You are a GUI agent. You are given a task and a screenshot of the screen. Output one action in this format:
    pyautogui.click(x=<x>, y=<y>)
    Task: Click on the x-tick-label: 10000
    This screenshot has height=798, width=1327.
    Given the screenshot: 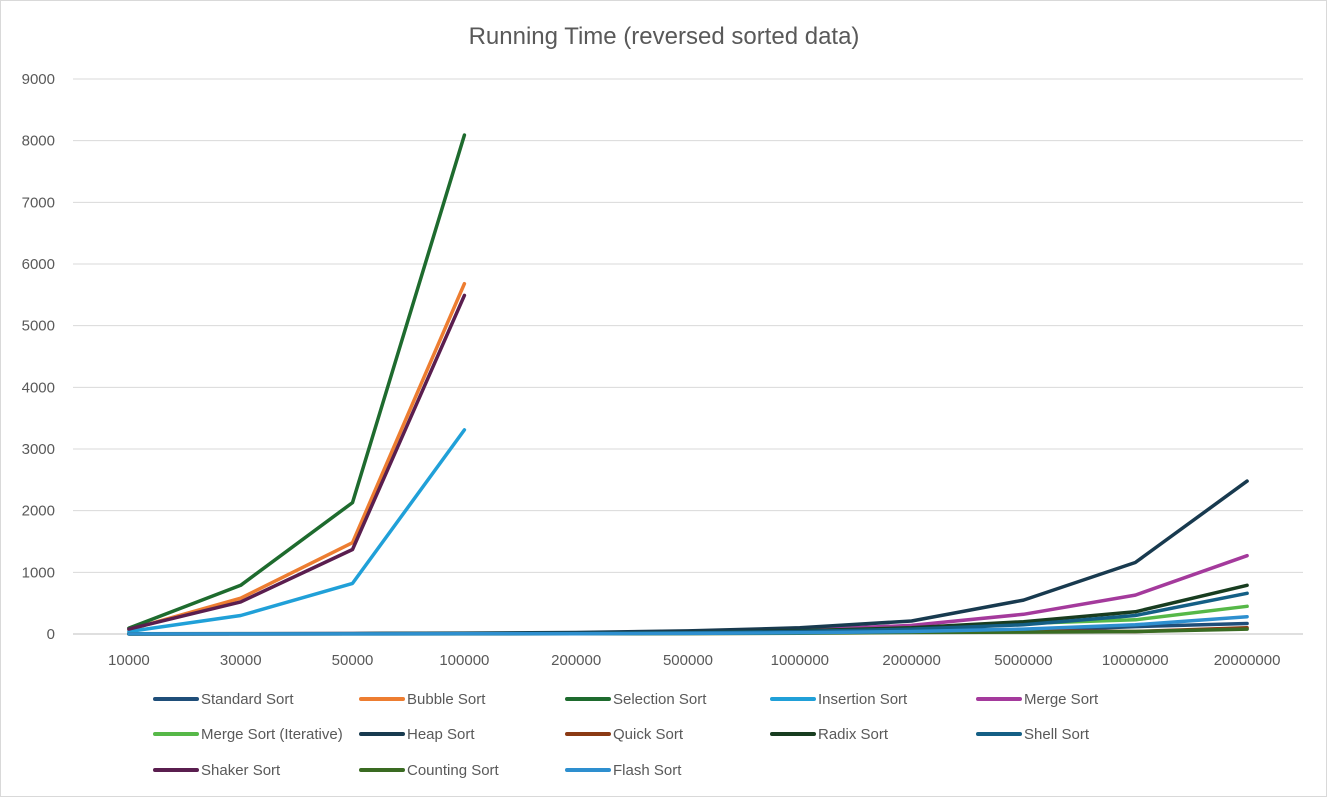 What is the action you would take?
    pyautogui.click(x=129, y=660)
    